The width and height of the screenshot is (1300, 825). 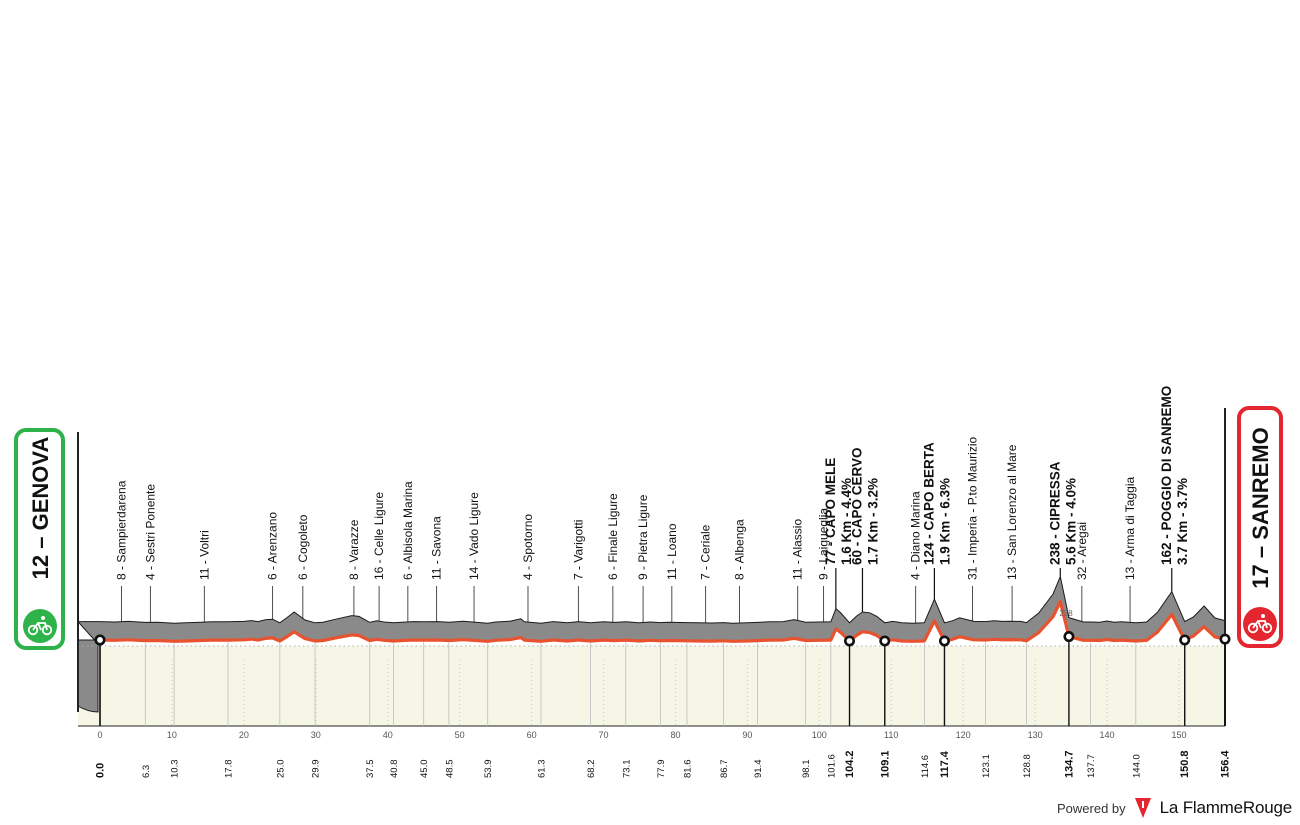 I want to click on start-badge: 12 – GENOVA, so click(x=39, y=539).